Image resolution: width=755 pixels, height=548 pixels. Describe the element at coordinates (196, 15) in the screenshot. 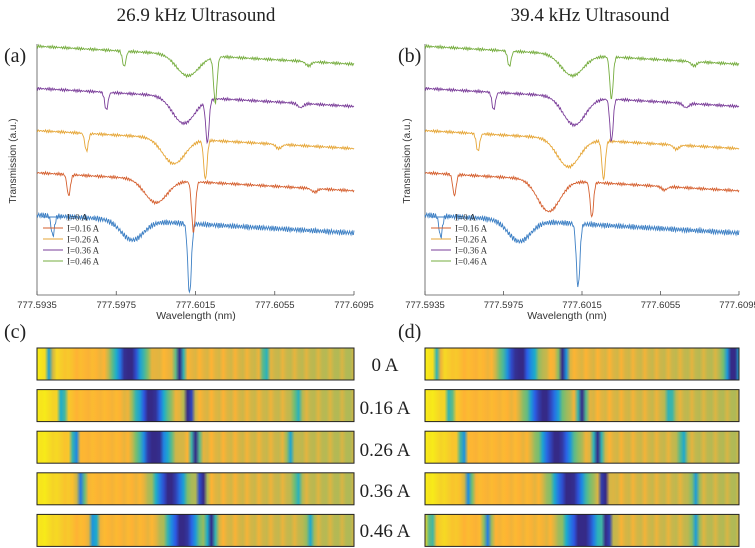

I see `panel-a-title: 26.9 kHz Ultrasound` at that location.